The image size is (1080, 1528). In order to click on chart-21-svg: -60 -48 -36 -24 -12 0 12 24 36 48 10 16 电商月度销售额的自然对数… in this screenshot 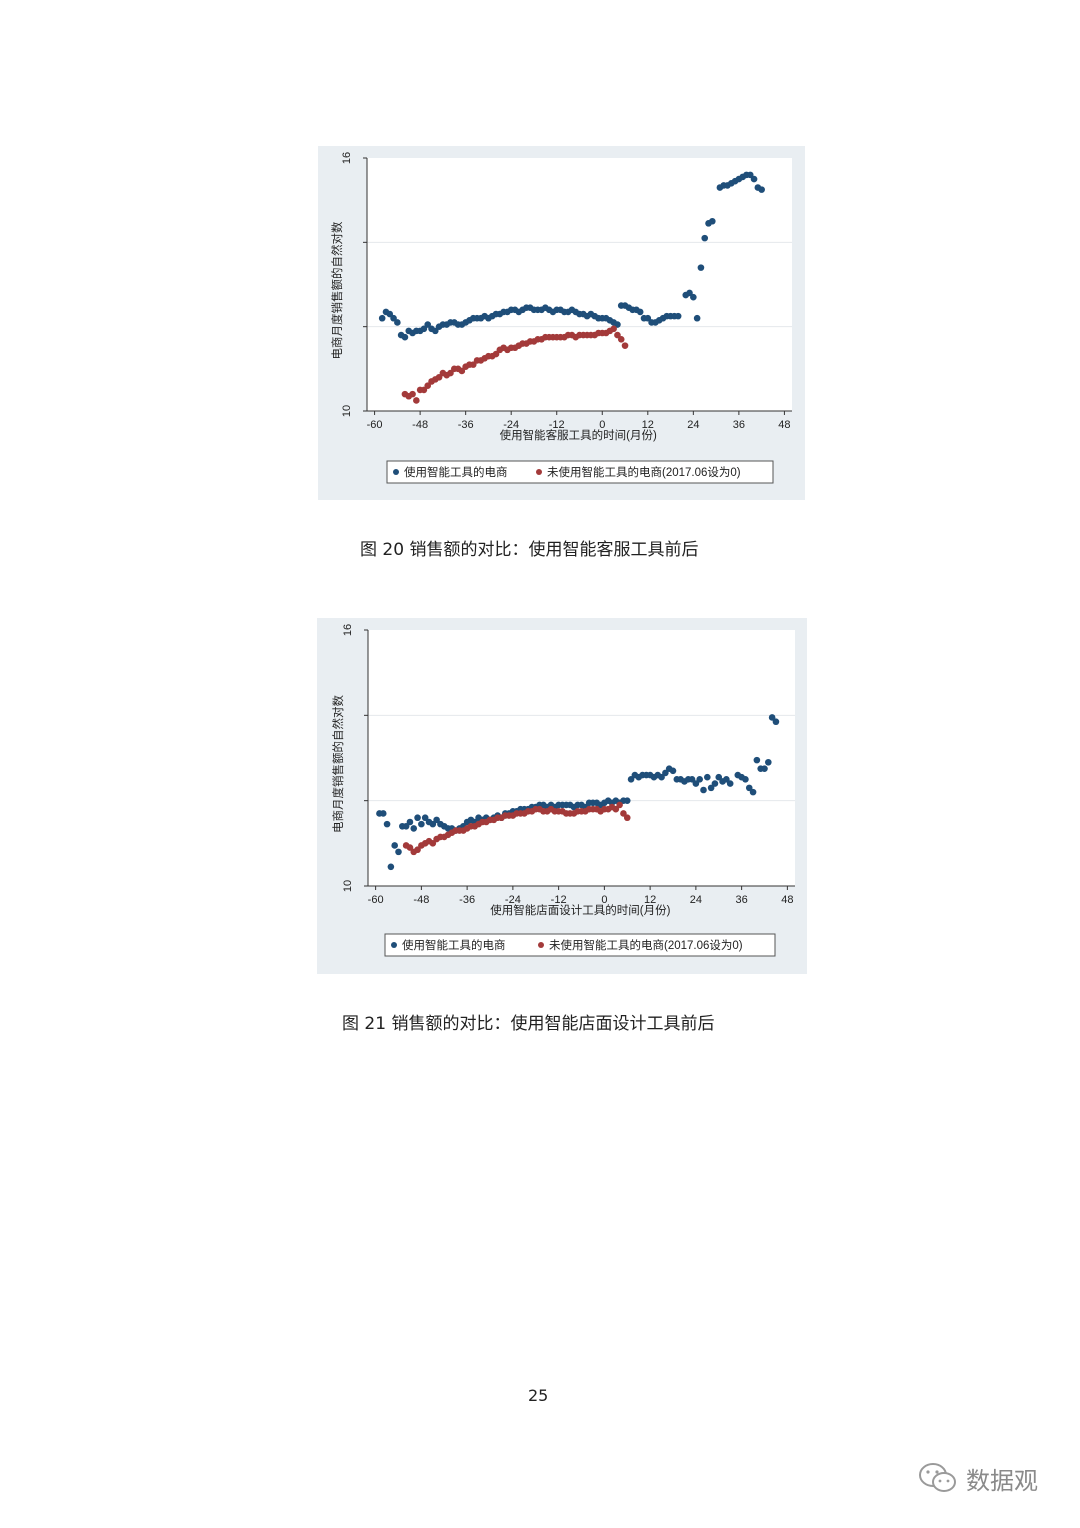, I will do `click(563, 790)`.